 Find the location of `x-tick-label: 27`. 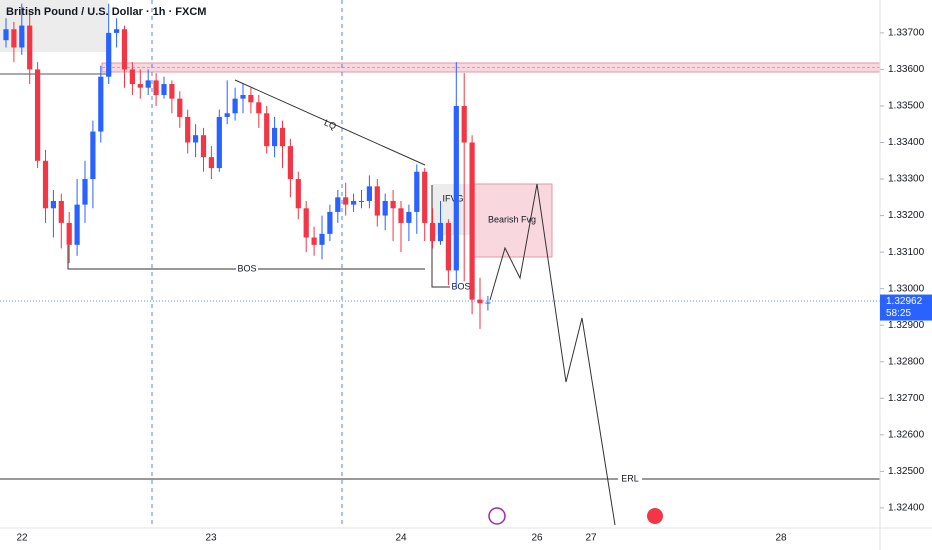

x-tick-label: 27 is located at coordinates (591, 538).